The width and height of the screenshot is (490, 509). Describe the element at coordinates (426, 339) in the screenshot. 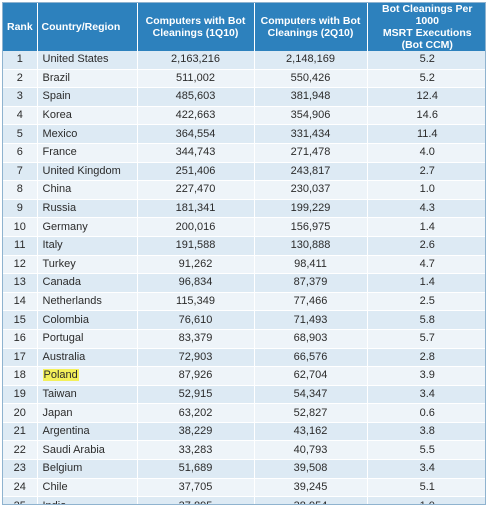

I see `rate-cell: 5.7` at that location.